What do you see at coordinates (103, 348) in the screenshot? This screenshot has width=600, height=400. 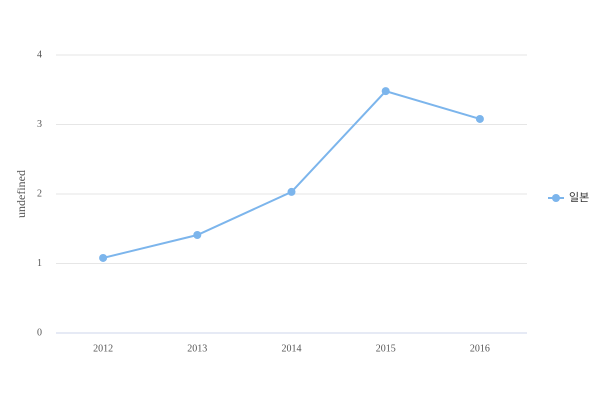 I see `x-tick-label: 2012` at bounding box center [103, 348].